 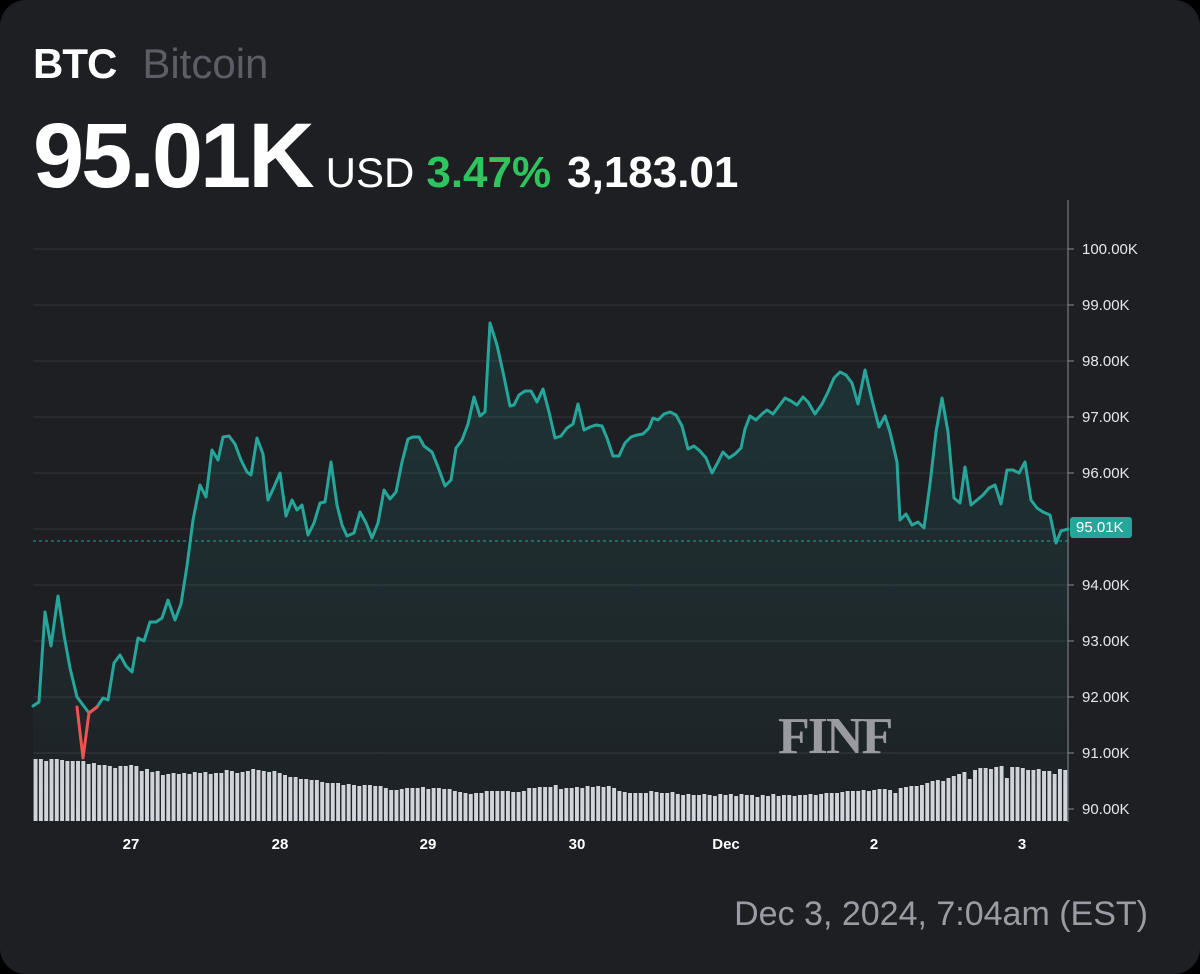 I want to click on current-price-badge: 95.01K, so click(x=1101, y=527).